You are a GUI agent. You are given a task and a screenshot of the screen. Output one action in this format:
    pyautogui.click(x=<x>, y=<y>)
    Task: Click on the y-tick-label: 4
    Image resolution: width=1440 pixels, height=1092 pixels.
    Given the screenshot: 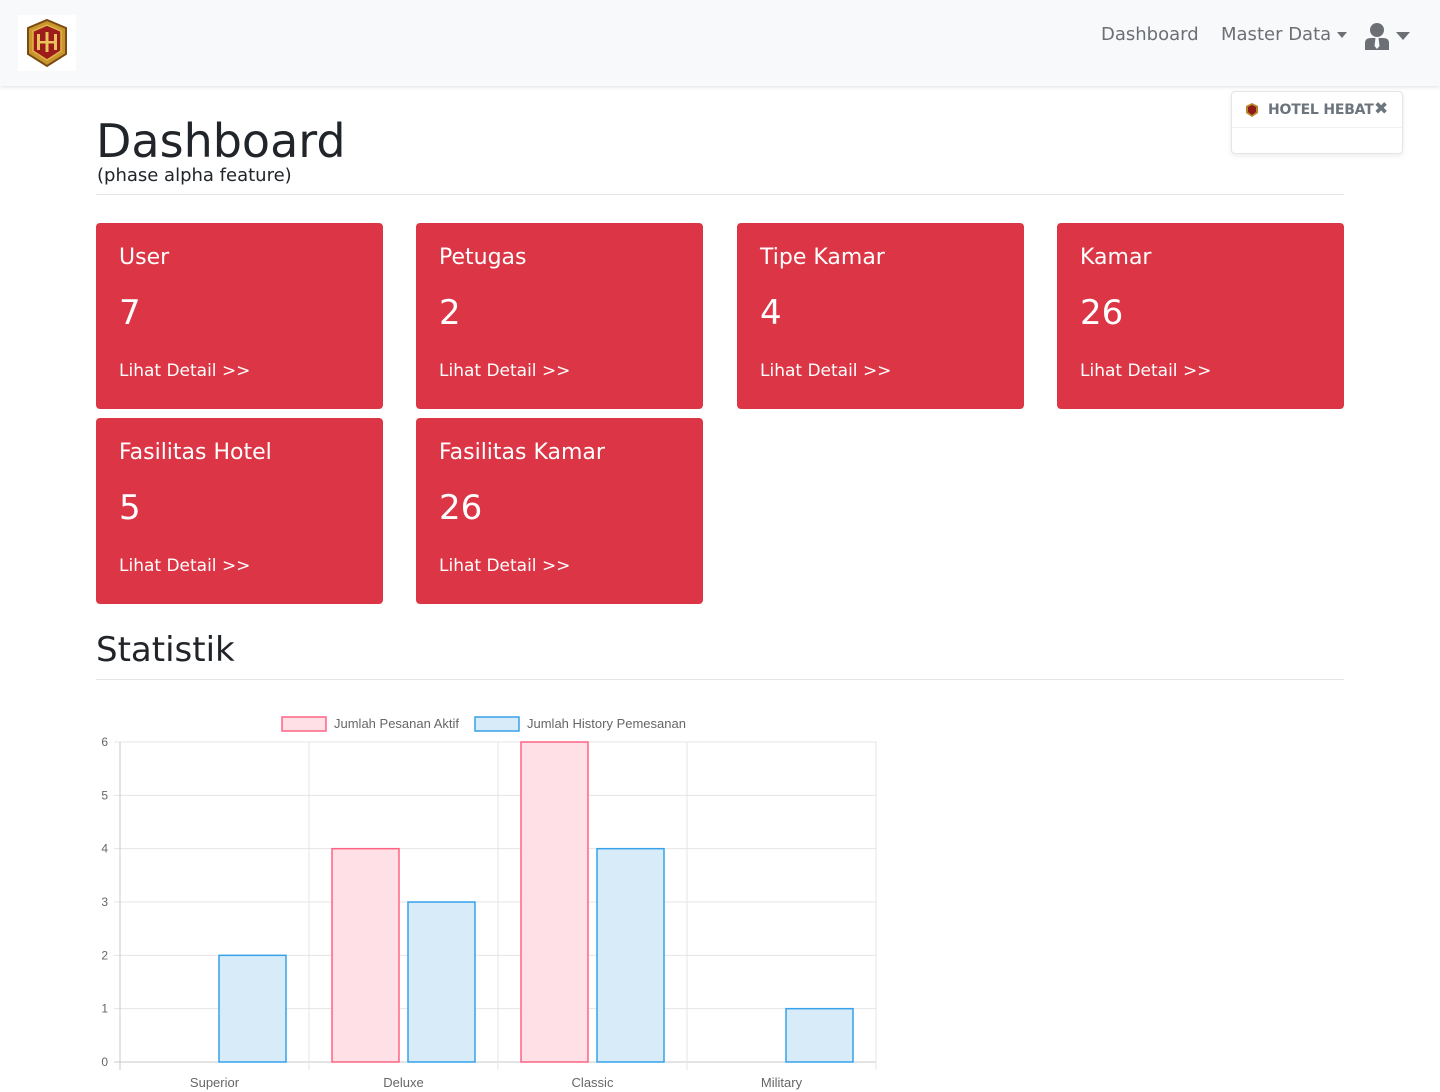 What is the action you would take?
    pyautogui.click(x=104, y=849)
    